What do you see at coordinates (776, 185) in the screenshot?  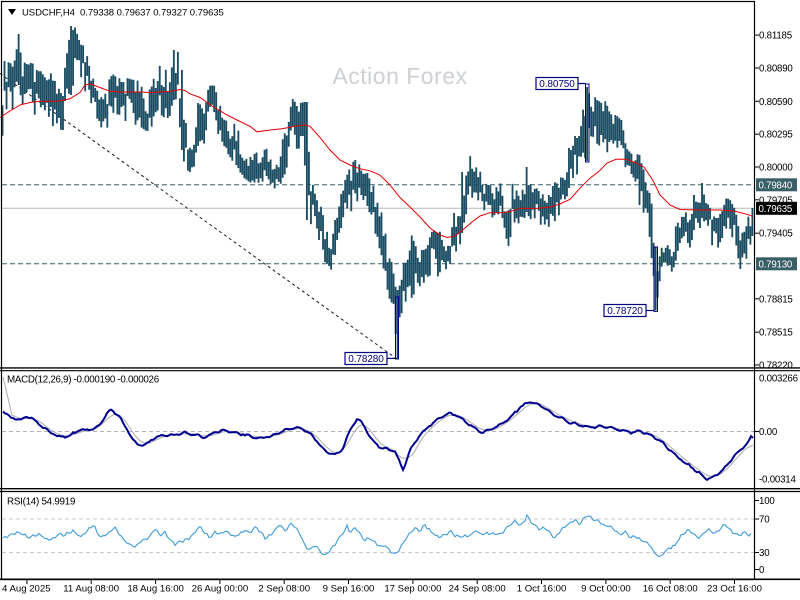 I see `svg-text: 0.79840` at bounding box center [776, 185].